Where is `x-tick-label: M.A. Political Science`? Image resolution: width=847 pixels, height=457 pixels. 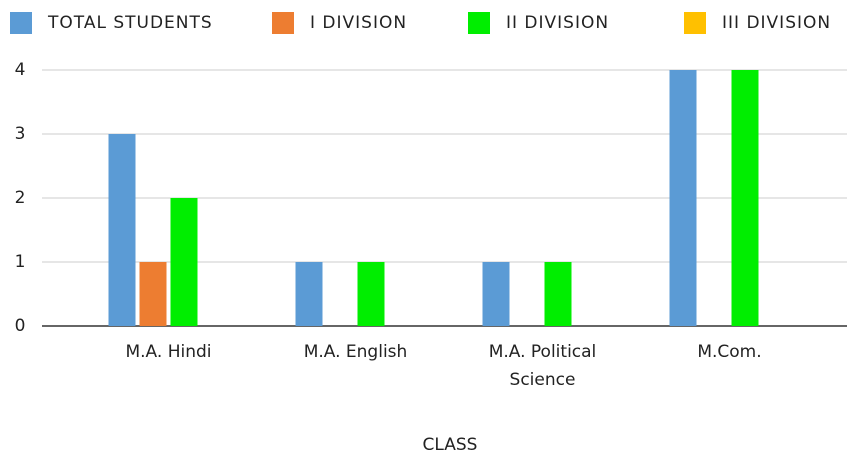
x-tick-label: M.A. Political Science is located at coordinates (542, 366).